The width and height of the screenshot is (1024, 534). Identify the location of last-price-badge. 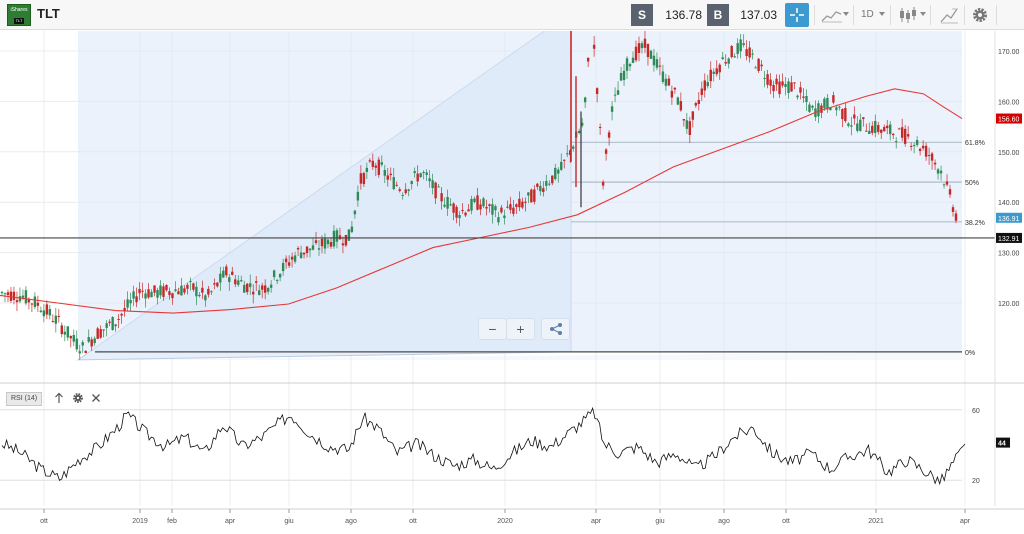
(1009, 217).